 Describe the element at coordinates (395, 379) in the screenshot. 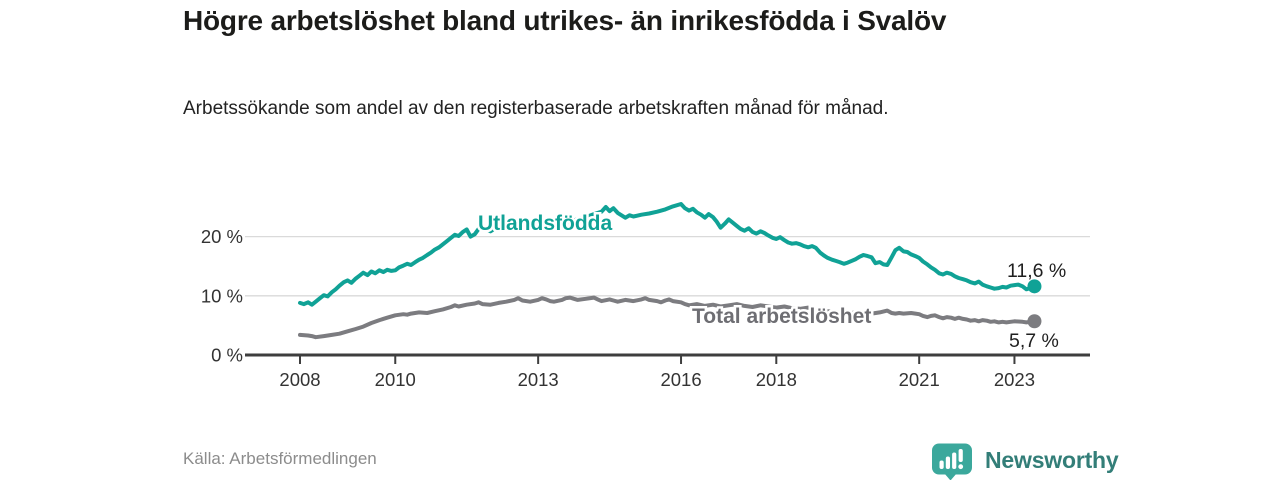

I see `x-tick-label: 2010` at that location.